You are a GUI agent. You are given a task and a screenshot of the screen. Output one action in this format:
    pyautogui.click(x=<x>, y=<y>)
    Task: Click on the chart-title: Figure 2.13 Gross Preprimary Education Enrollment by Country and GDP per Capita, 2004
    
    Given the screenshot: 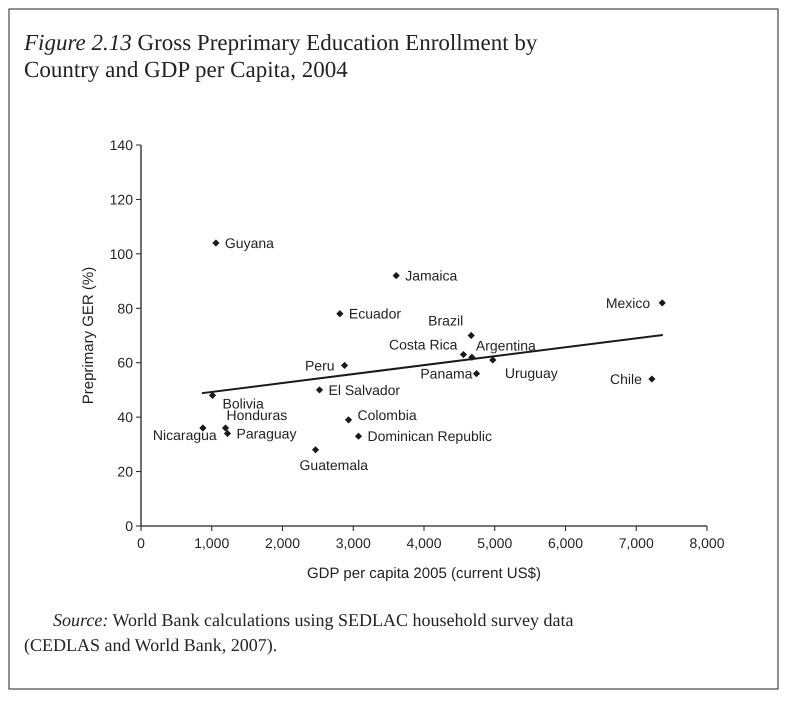 What is the action you would take?
    pyautogui.click(x=281, y=56)
    